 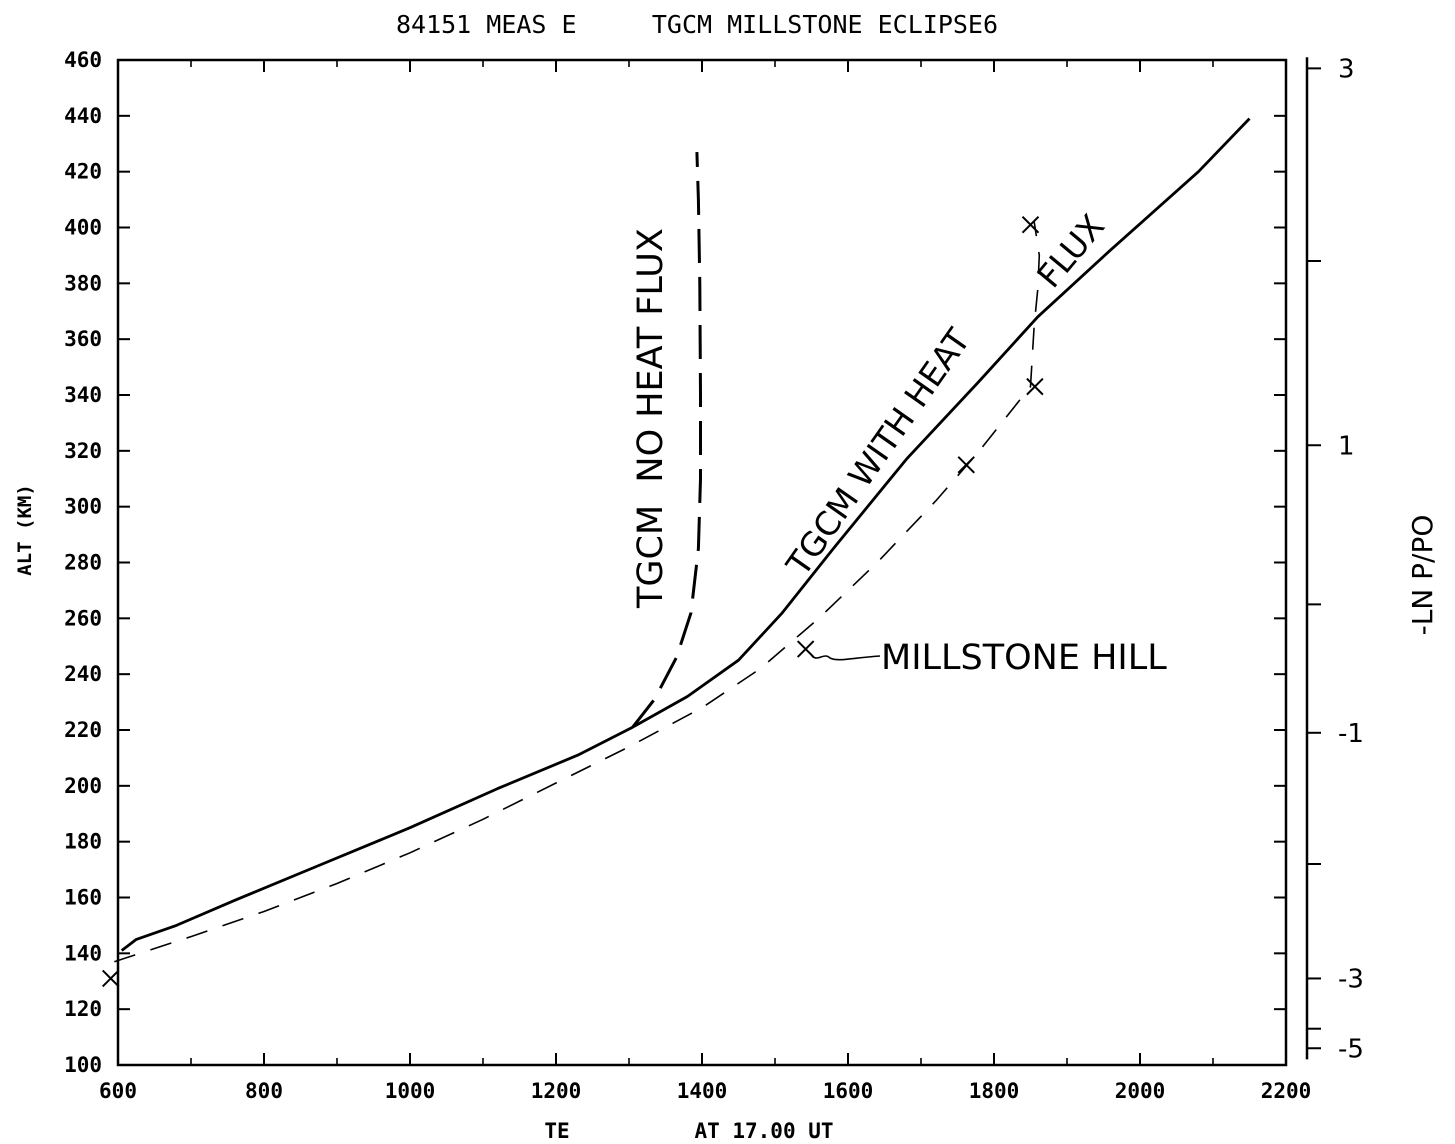 What do you see at coordinates (83, 339) in the screenshot?
I see `y-tick-label: 360` at bounding box center [83, 339].